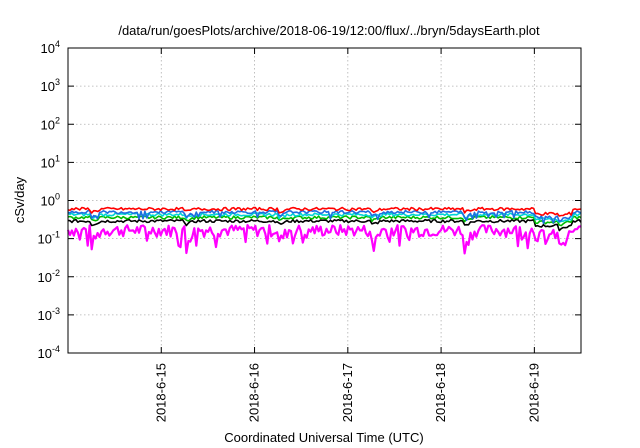  I want to click on y-tick-label: 10⁻¹, so click(49, 238).